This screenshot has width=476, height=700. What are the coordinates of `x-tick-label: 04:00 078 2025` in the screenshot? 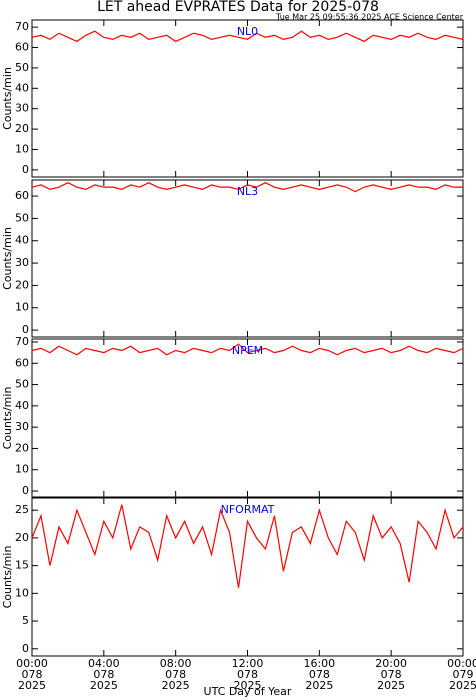 It's located at (103, 674).